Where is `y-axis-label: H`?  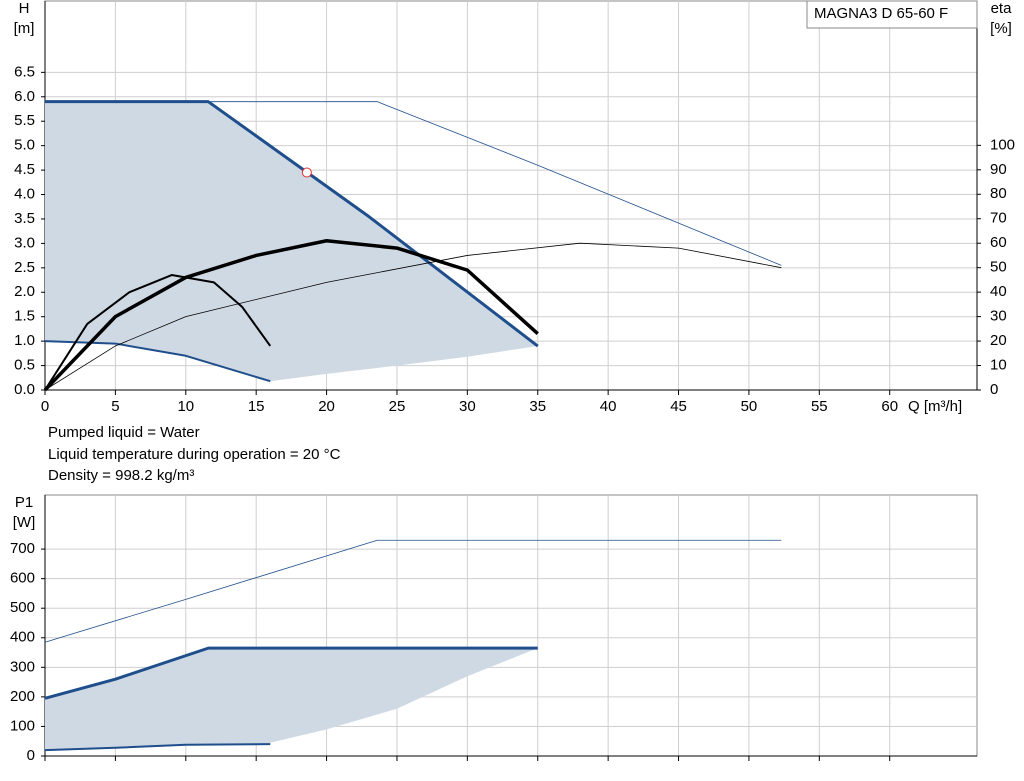 y-axis-label: H is located at coordinates (24, 8).